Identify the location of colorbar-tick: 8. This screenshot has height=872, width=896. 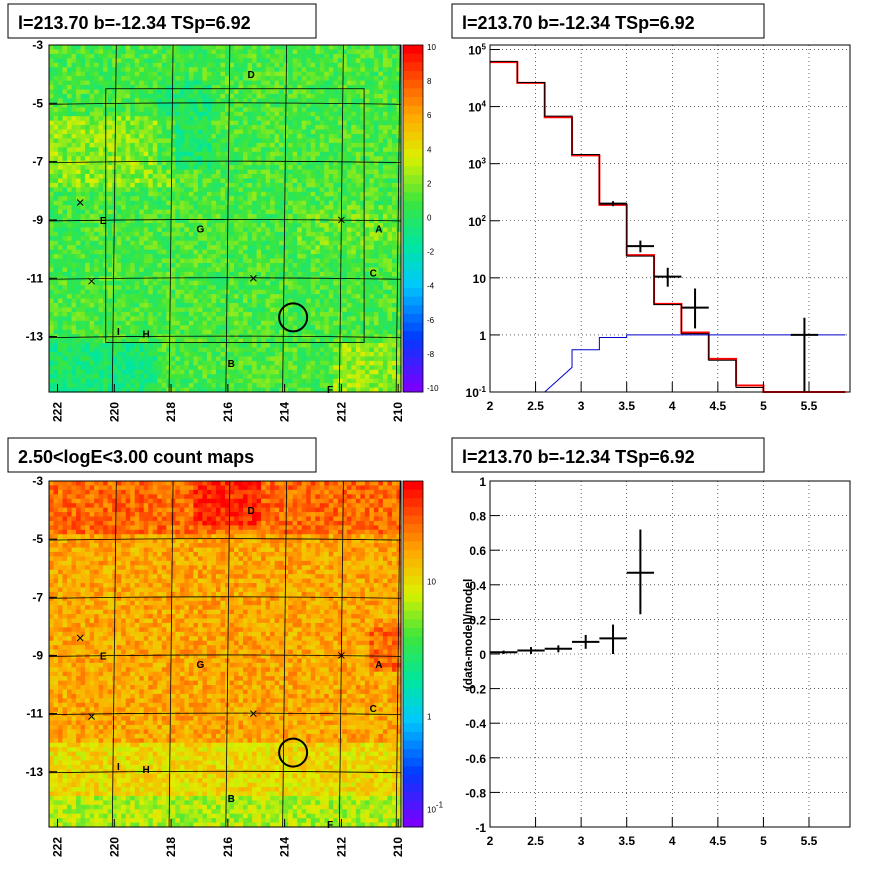
(429, 81).